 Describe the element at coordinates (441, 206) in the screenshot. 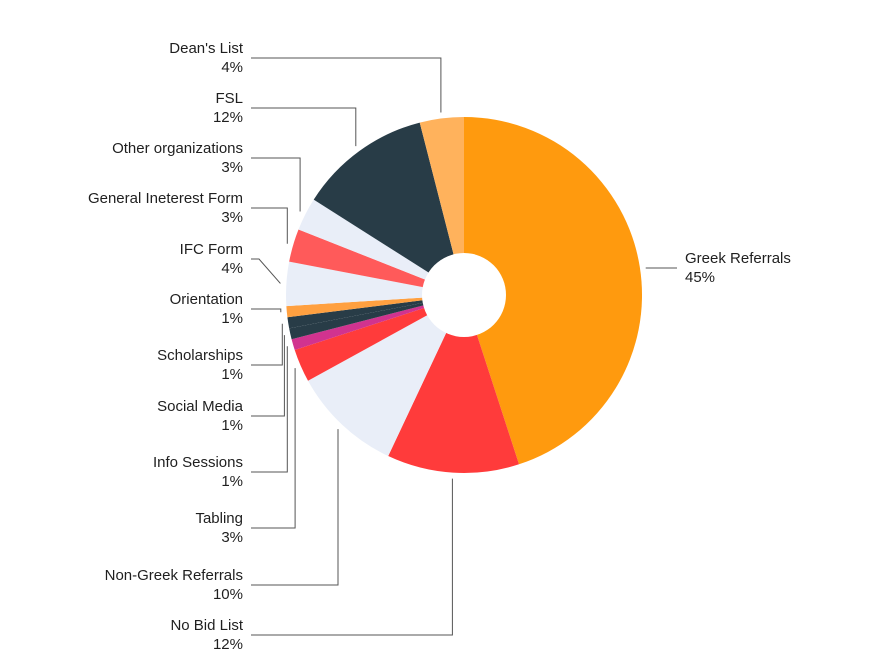

I see `slice-dean-s-list` at that location.